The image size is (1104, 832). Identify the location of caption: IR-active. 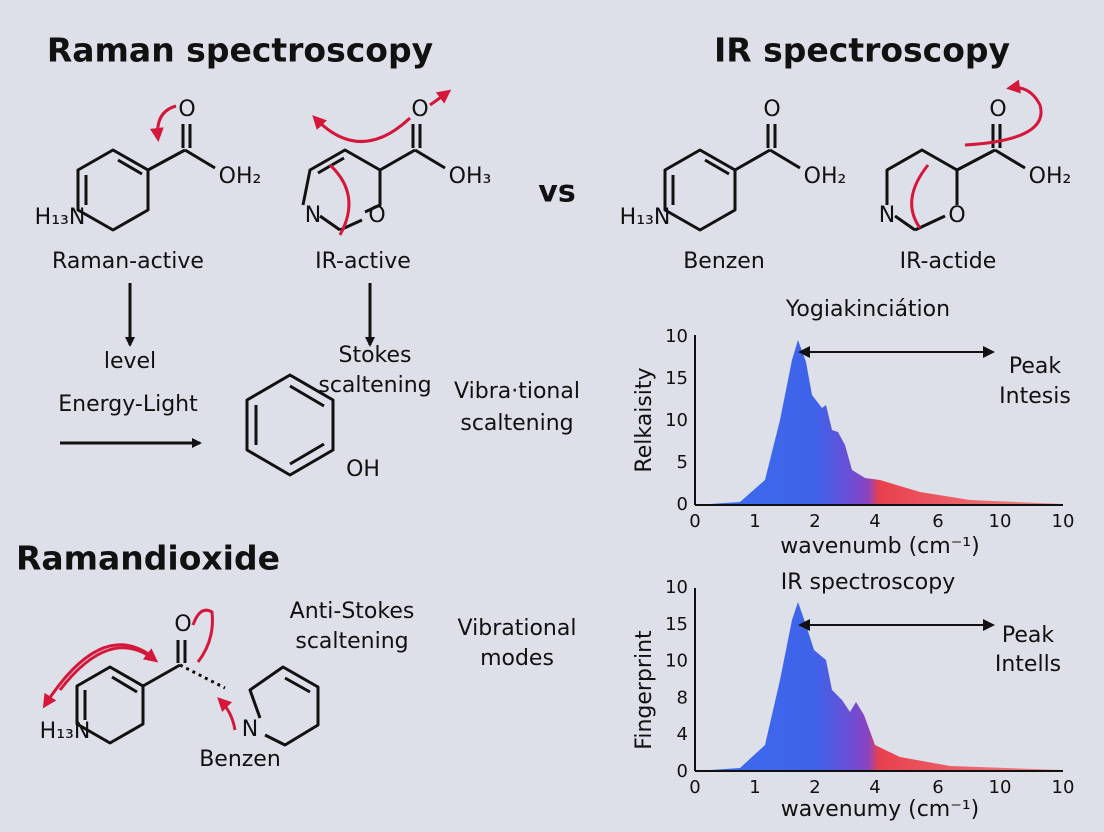
(363, 261).